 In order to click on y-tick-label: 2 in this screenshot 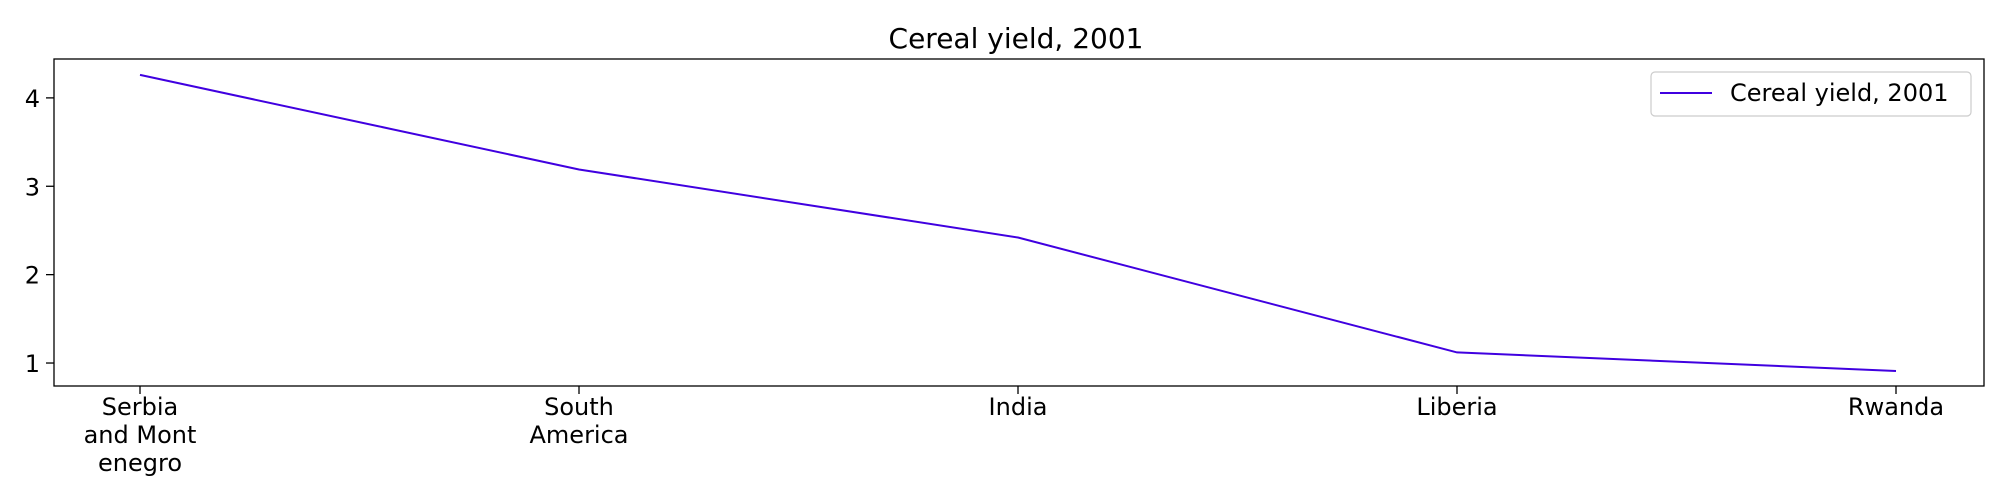, I will do `click(32, 276)`.